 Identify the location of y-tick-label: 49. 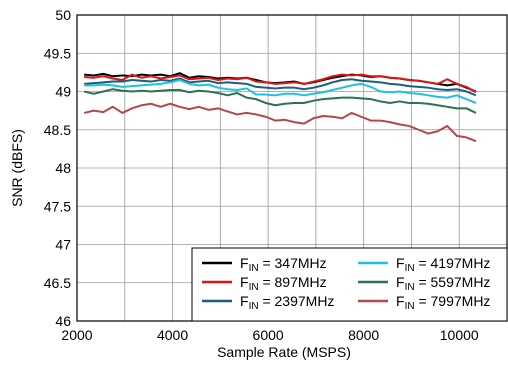
(63, 92).